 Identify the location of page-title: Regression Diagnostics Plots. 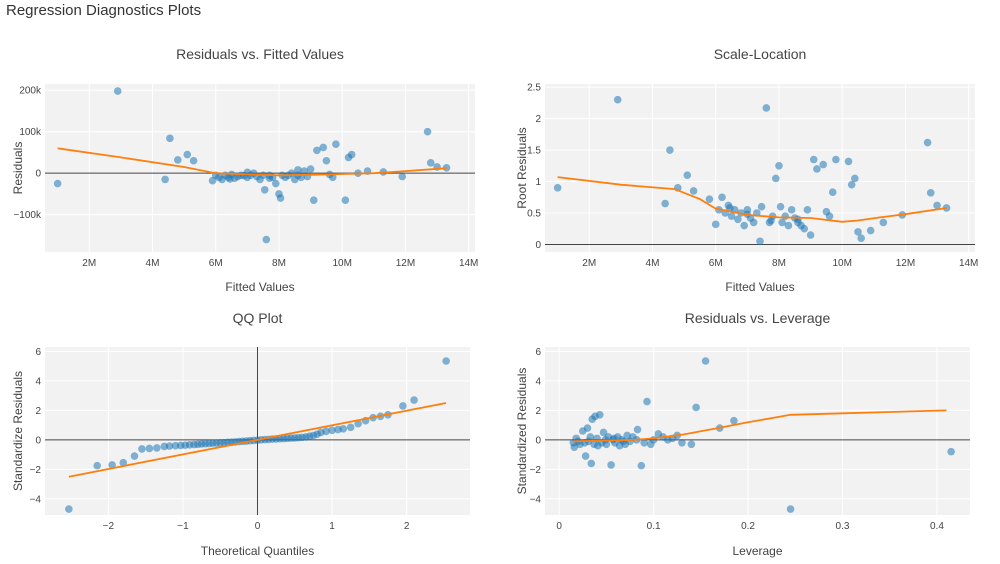
(104, 10).